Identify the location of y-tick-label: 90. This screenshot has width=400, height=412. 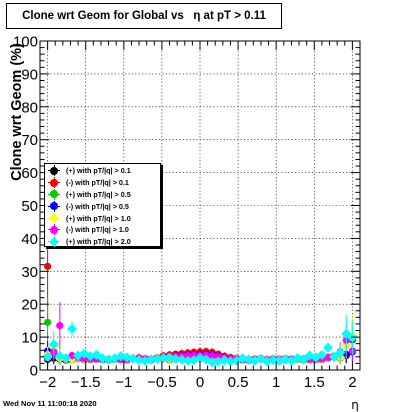
(29, 74).